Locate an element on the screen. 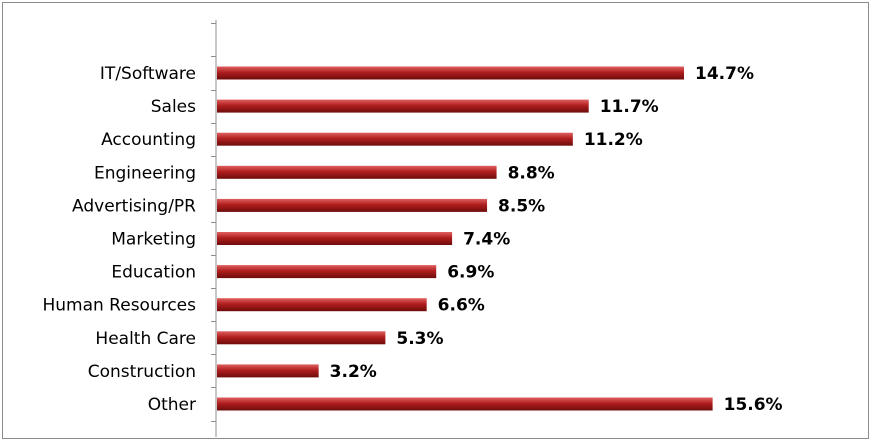 The height and width of the screenshot is (443, 873). category-label: Advertising/PR is located at coordinates (134, 206).